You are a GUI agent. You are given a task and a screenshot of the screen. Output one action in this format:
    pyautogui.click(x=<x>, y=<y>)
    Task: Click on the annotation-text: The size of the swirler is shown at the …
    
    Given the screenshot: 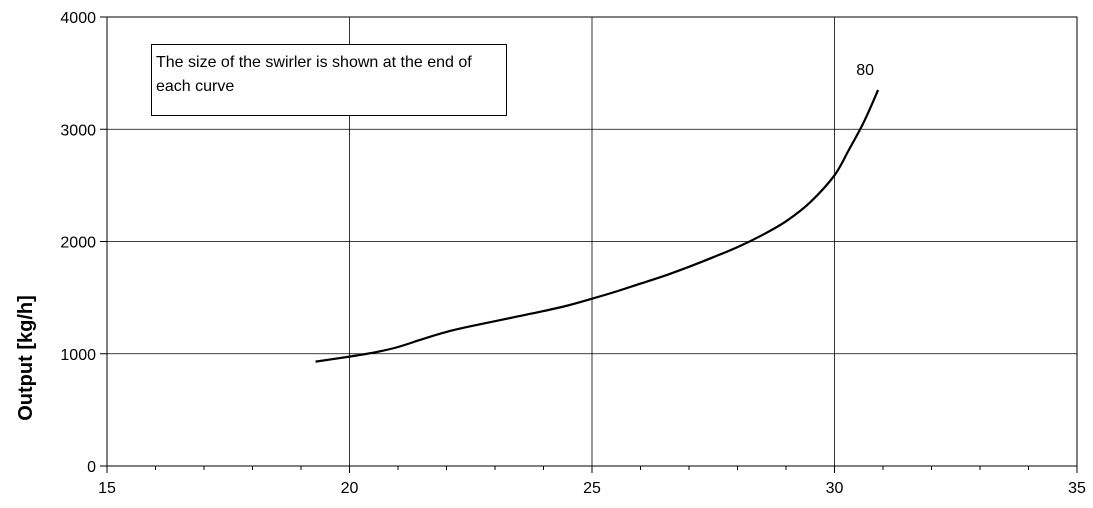 What is the action you would take?
    pyautogui.click(x=314, y=74)
    